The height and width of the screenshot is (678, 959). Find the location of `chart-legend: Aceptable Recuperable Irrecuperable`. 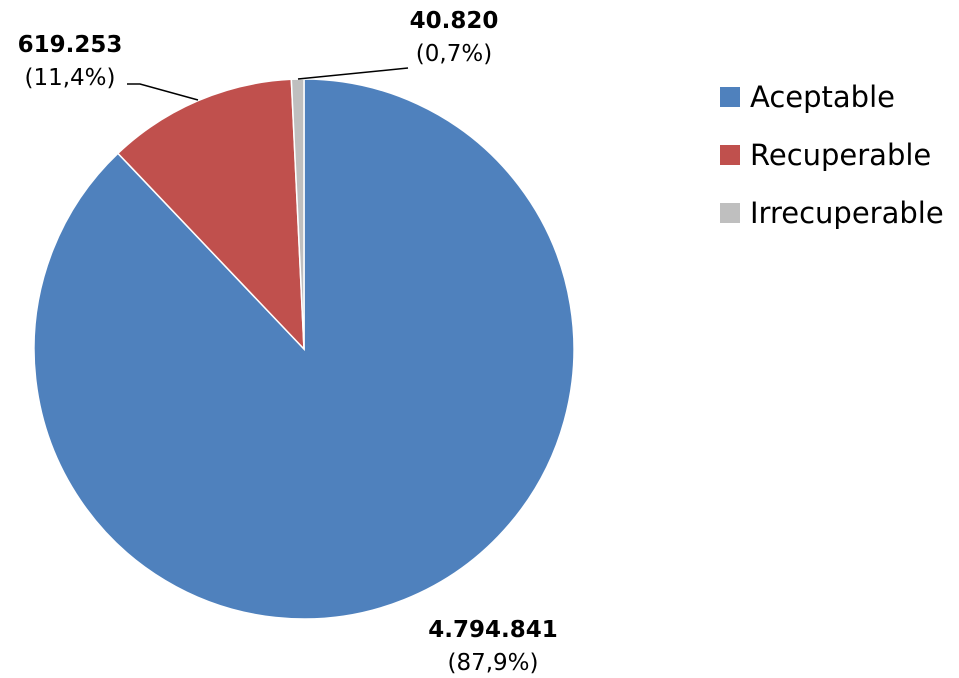

chart-legend: Aceptable Recuperable Irrecuperable is located at coordinates (832, 155).